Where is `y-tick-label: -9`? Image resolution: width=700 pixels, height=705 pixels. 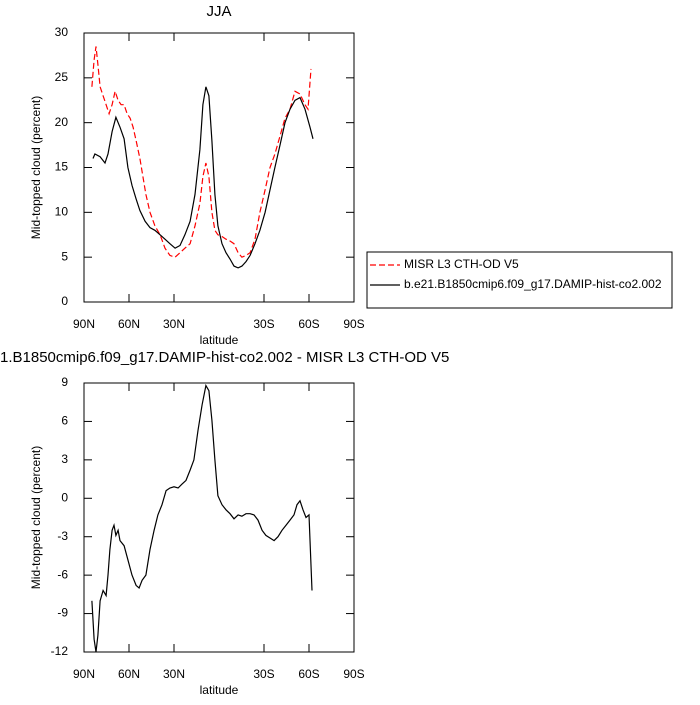
y-tick-label: -9 is located at coordinates (62, 613).